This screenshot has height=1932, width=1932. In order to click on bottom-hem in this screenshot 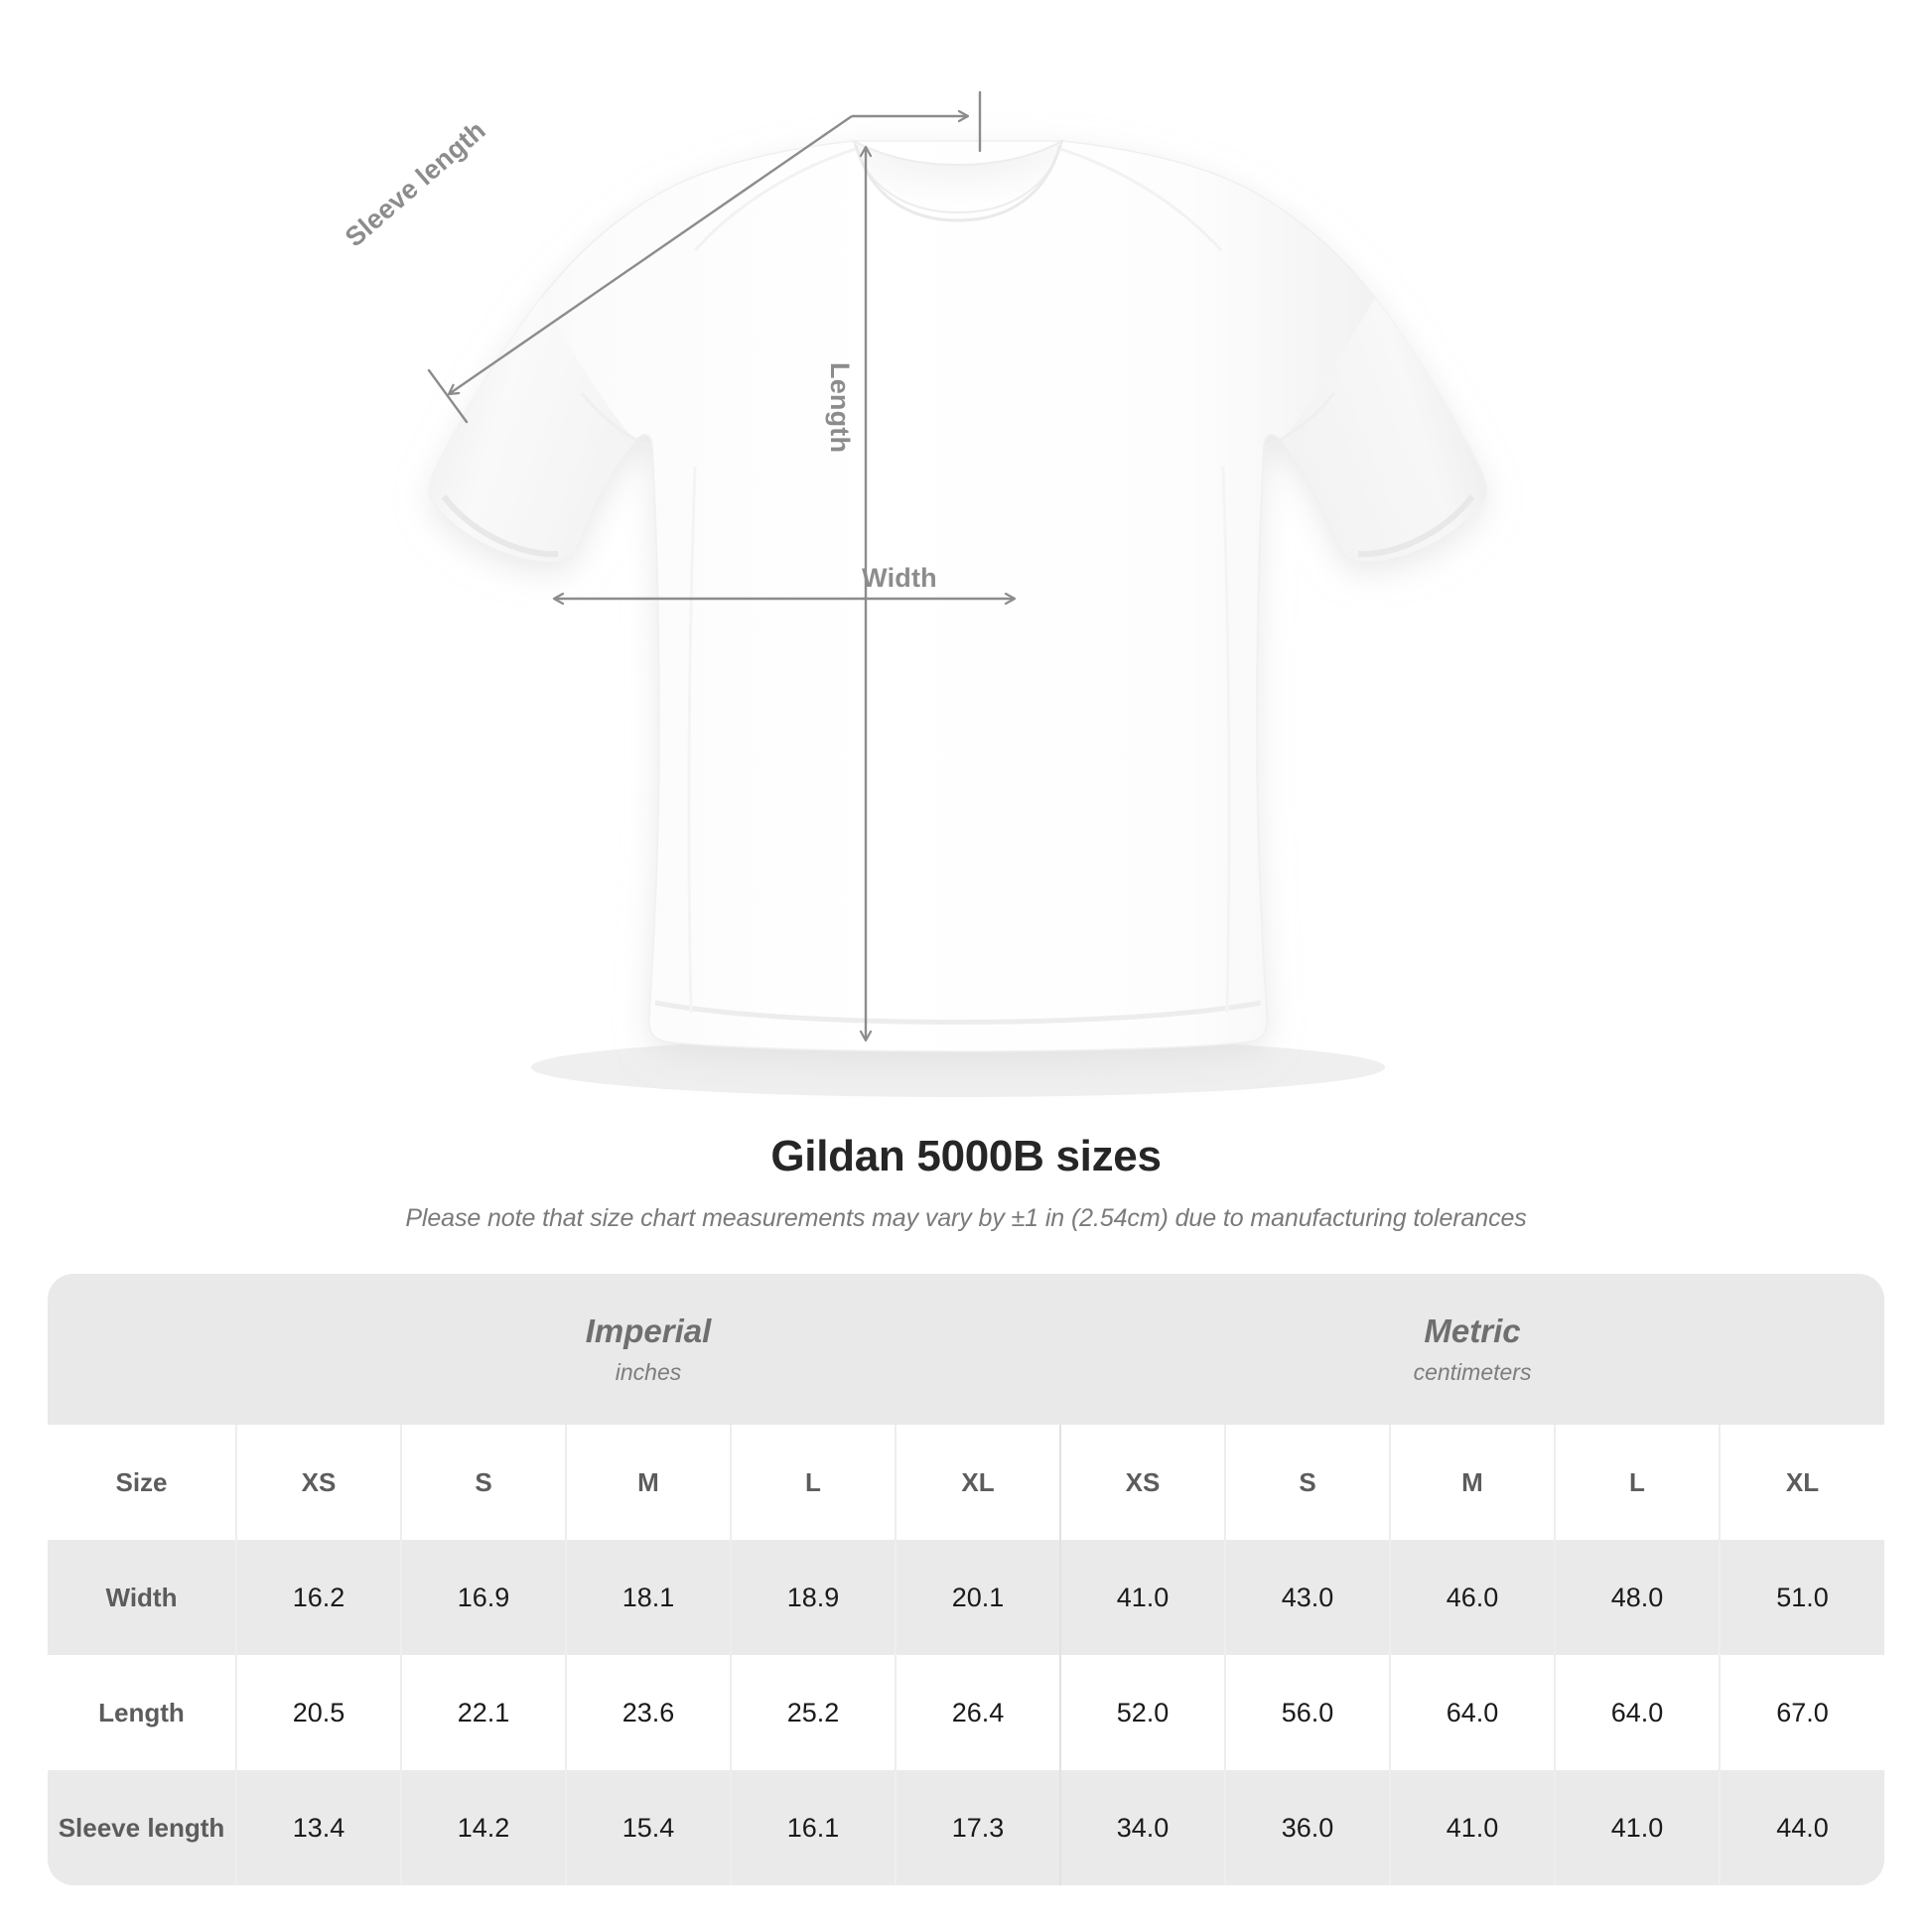, I will do `click(958, 1012)`.